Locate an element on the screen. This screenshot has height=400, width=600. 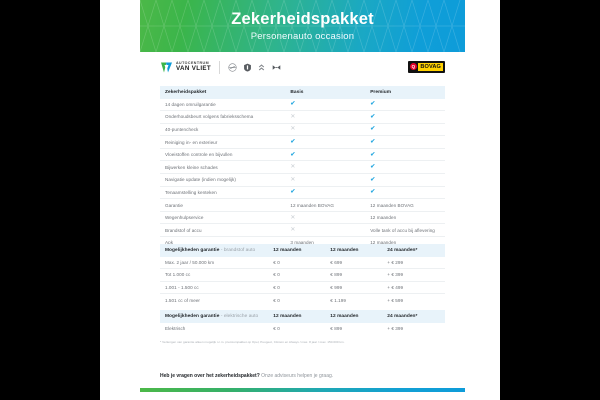
bovag-q-icon: Q is located at coordinates (413, 67).